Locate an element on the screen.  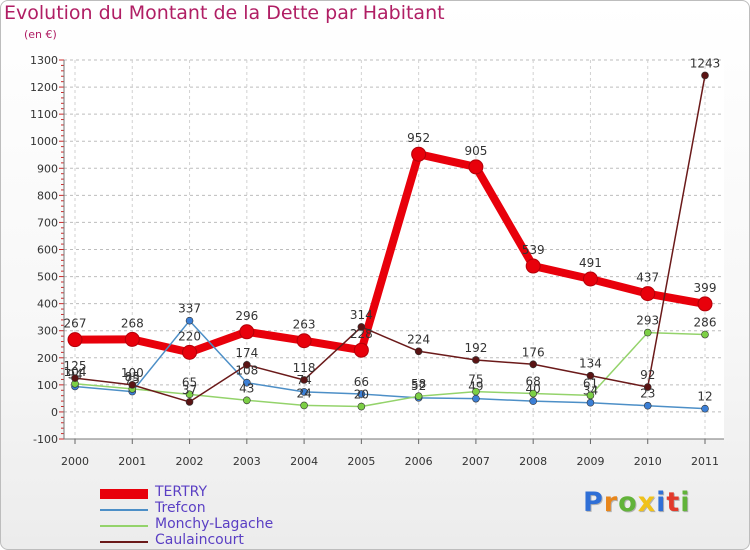
series-line-monchy-lagache is located at coordinates (390, 369).